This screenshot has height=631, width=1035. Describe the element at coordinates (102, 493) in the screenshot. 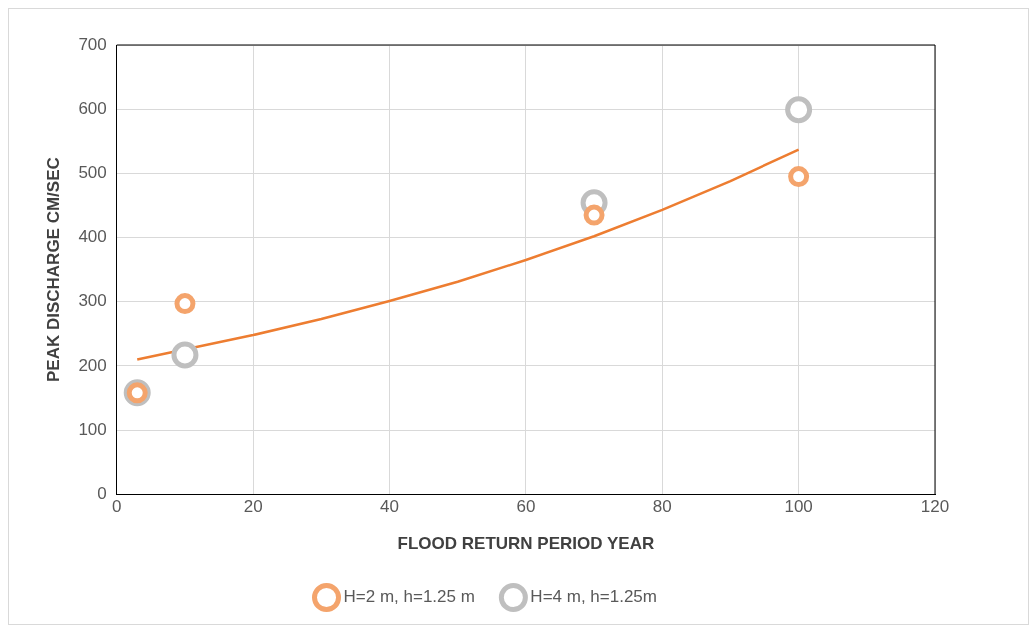

I see `y-tick-label: 0` at that location.